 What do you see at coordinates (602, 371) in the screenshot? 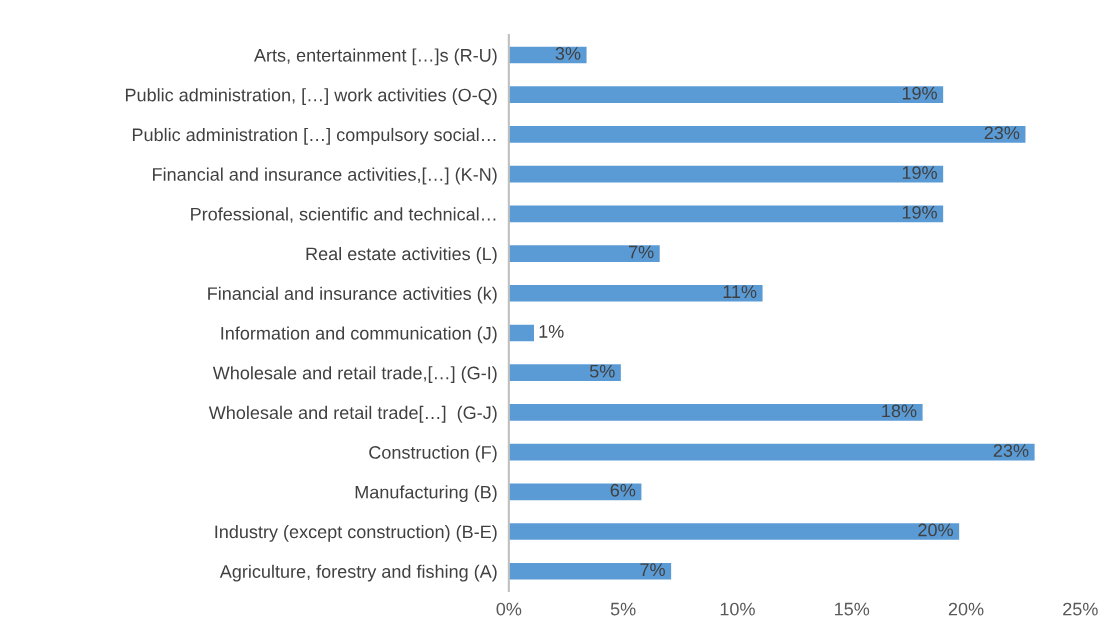
I see `data-label: 5%` at bounding box center [602, 371].